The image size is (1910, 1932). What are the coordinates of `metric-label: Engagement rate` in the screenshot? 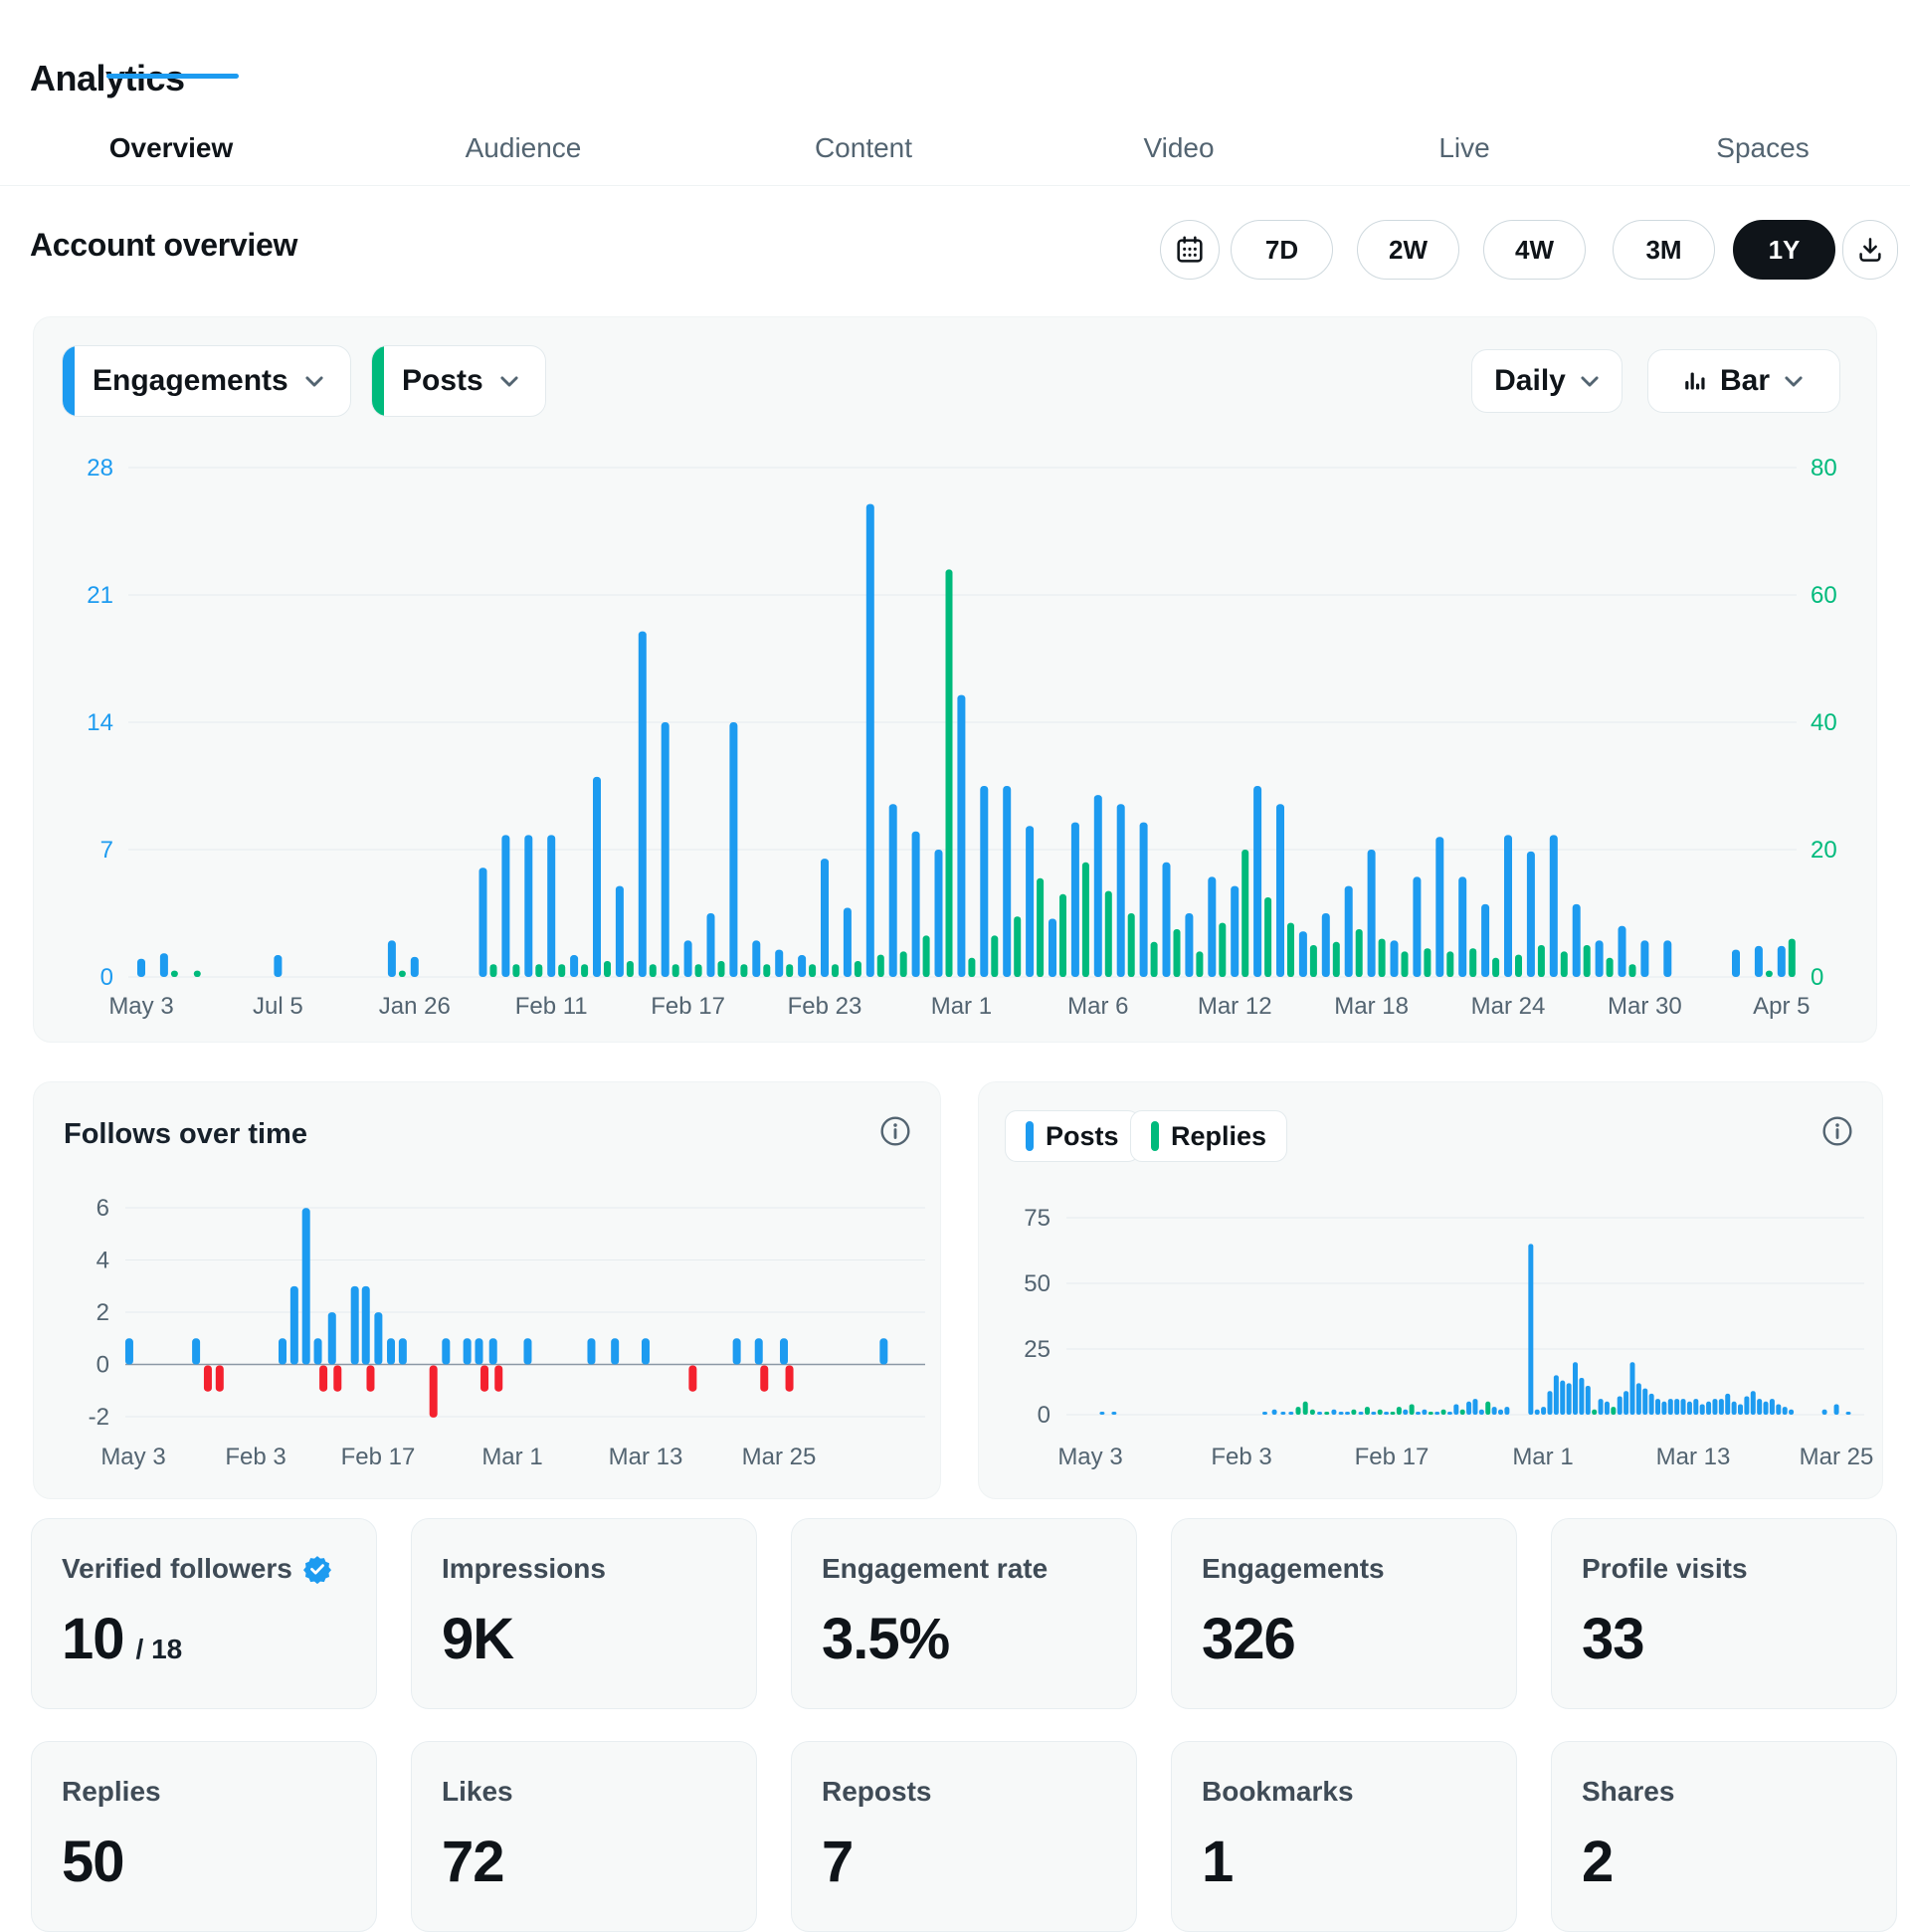 It's located at (935, 1568).